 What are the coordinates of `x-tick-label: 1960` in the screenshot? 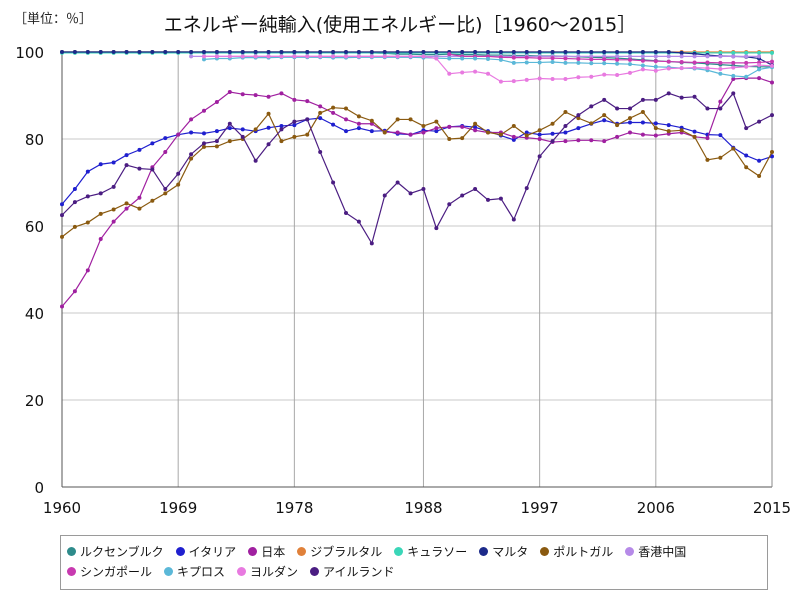 It's located at (62, 508).